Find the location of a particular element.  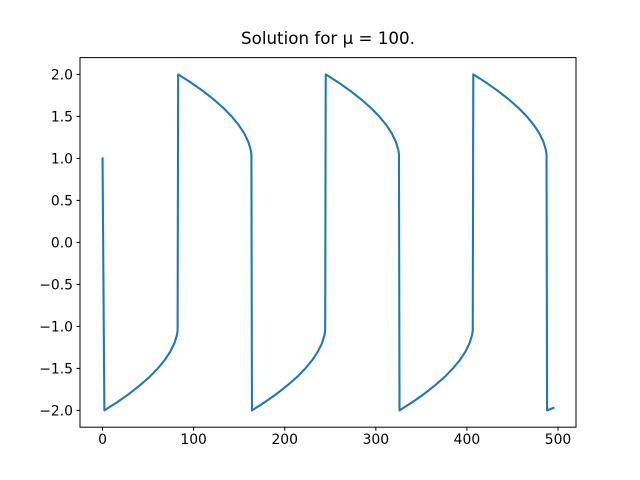

y-tick-label: −0.5 is located at coordinates (56, 285).